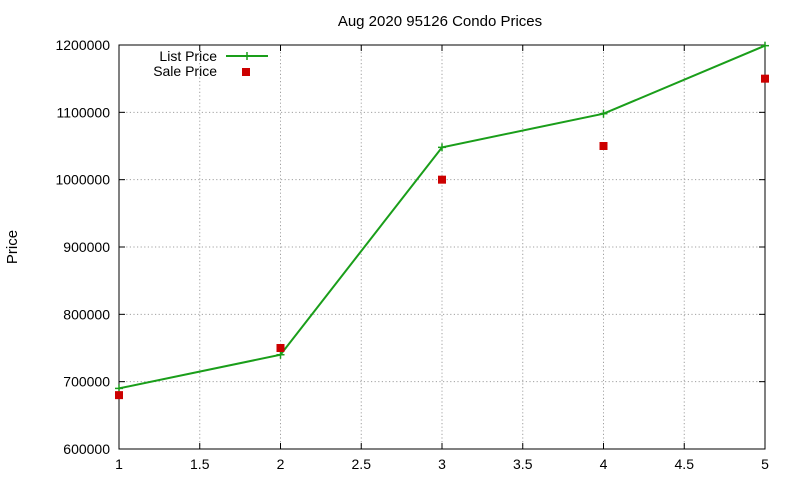 Image resolution: width=800 pixels, height=480 pixels. What do you see at coordinates (86, 247) in the screenshot?
I see `y-tick-label: 900000` at bounding box center [86, 247].